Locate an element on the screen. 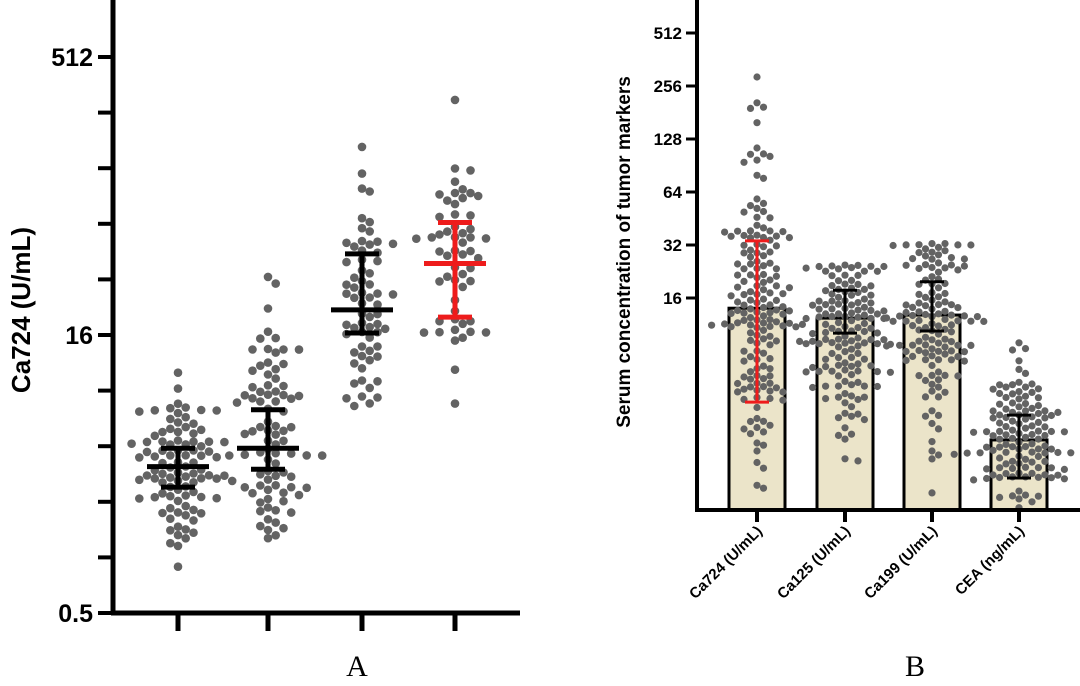  panel-b-x-tick-label: Ca199 (U/mL) is located at coordinates (901, 563).